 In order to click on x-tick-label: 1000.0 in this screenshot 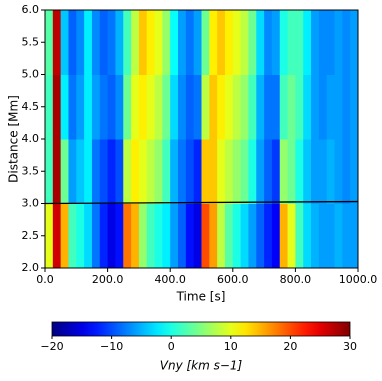, I will do `click(358, 279)`.